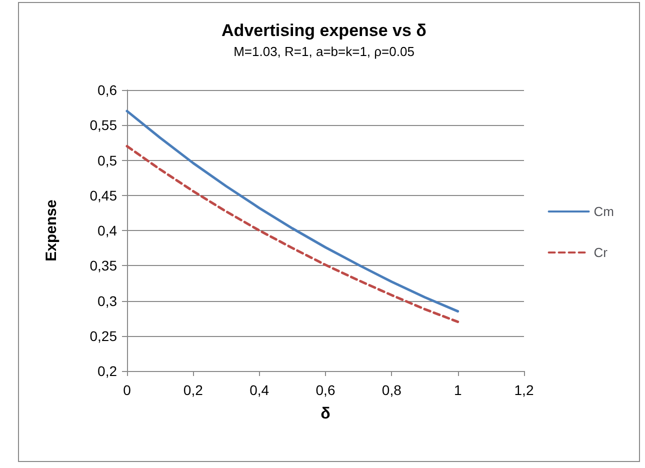 This screenshot has height=468, width=645. What do you see at coordinates (104, 195) in the screenshot?
I see `y-tick-label: 0,45` at bounding box center [104, 195].